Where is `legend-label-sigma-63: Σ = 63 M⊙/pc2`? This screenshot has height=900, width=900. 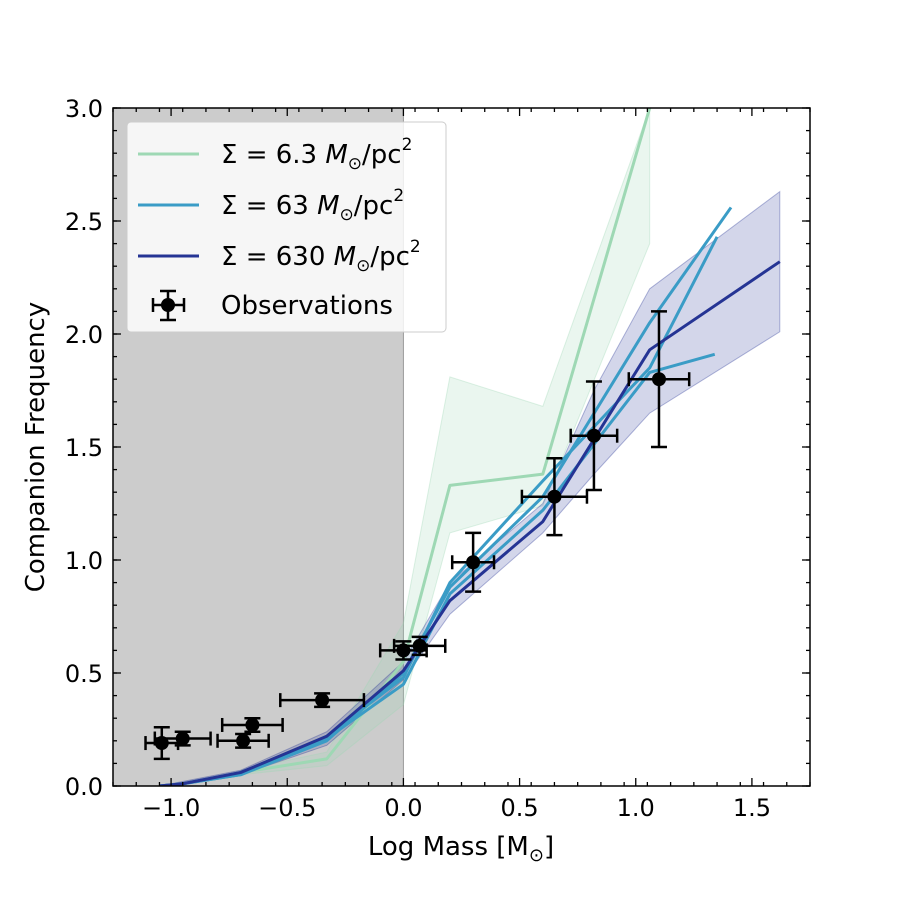 legend-label-sigma-63: Σ = 63 M⊙/pc2 is located at coordinates (312, 205).